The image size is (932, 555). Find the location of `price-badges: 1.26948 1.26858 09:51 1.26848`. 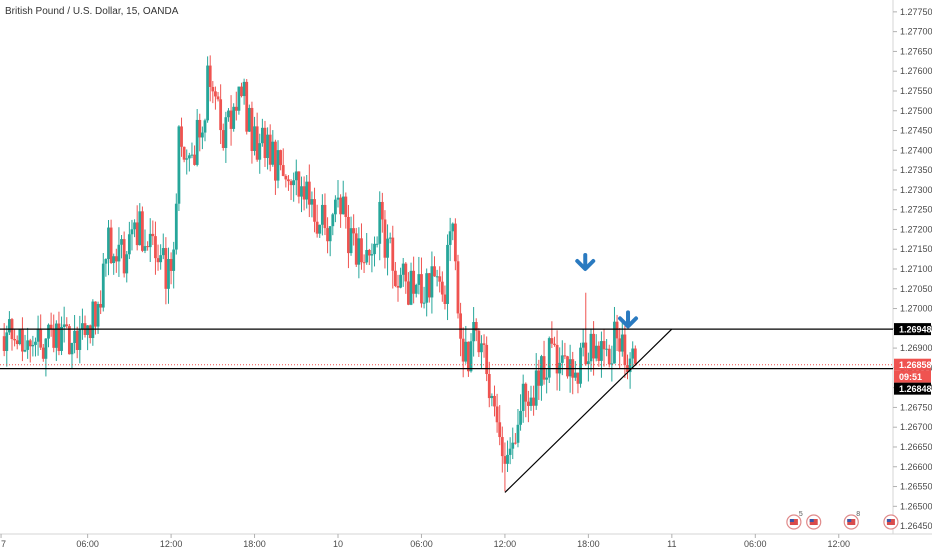

price-badges: 1.26948 1.26858 09:51 1.26848 is located at coordinates (913, 359).